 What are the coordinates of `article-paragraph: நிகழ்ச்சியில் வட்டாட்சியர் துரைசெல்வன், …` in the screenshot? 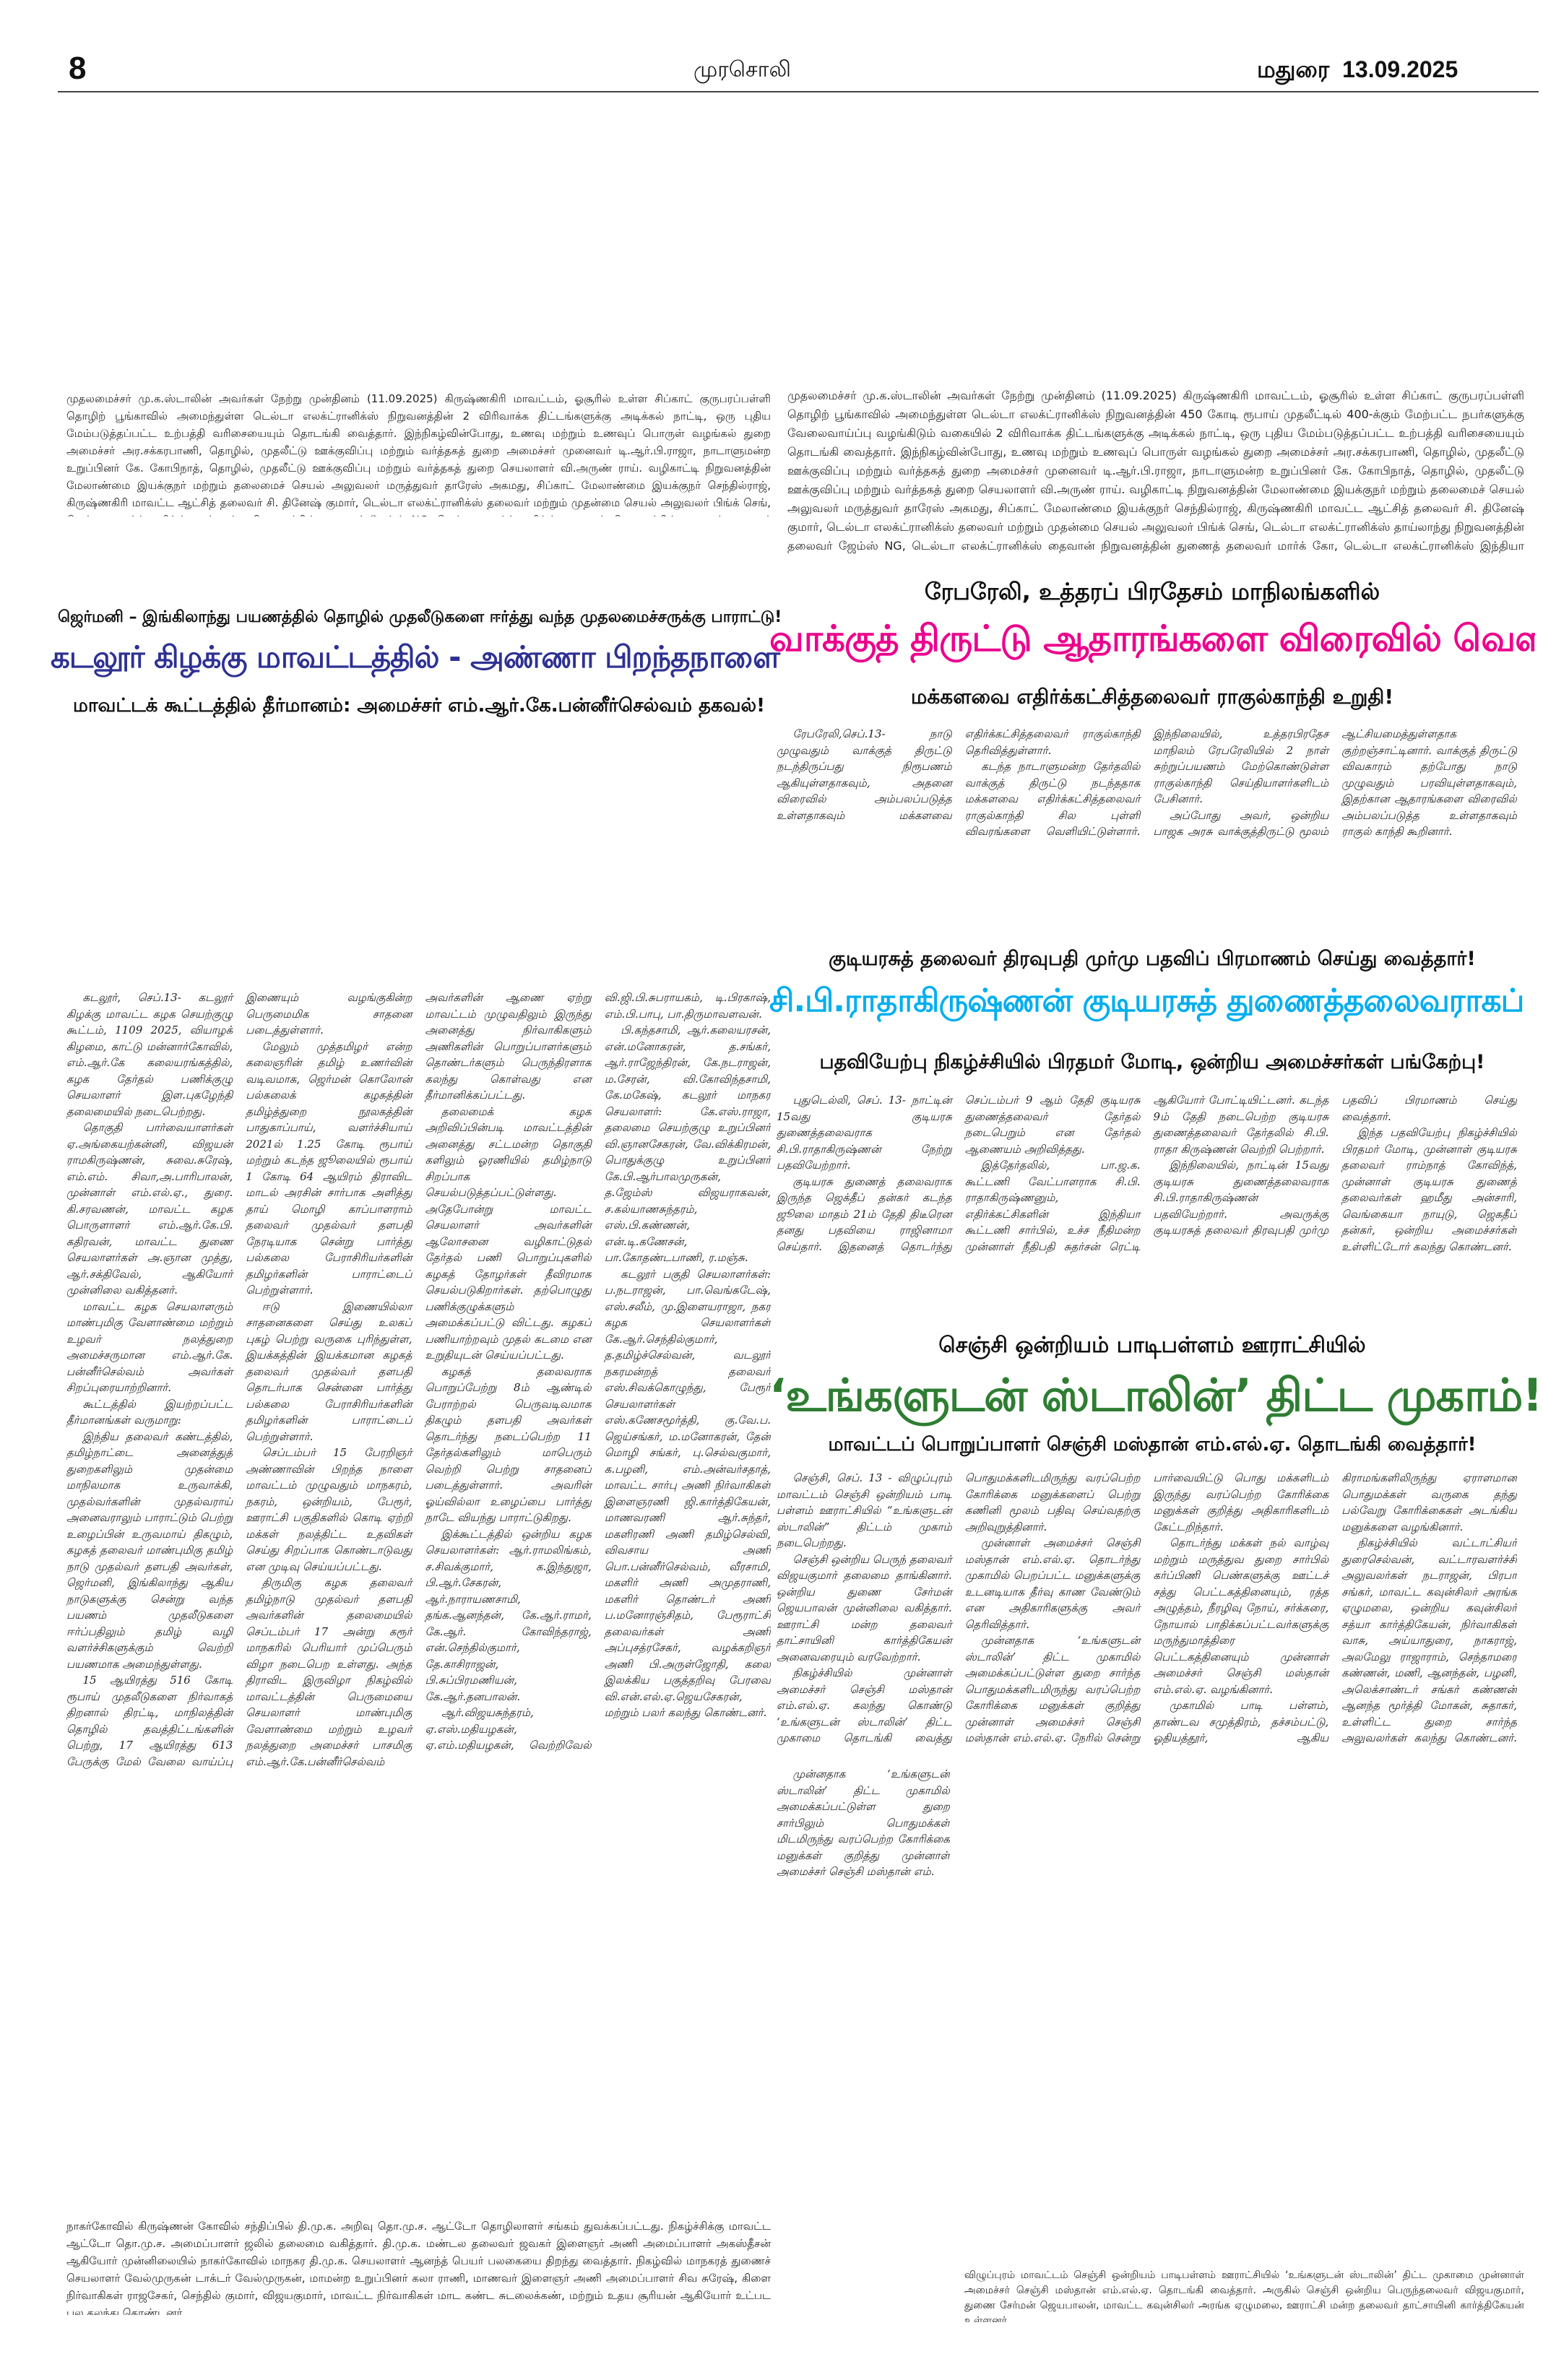 It's located at (1429, 1640).